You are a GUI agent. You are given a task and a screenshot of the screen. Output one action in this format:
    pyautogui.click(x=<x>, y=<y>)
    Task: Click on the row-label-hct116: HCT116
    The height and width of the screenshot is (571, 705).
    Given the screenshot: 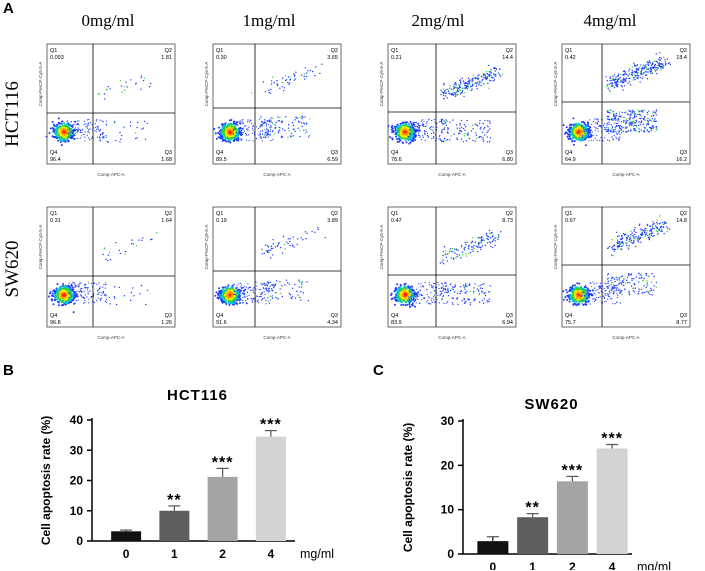 What is the action you would take?
    pyautogui.click(x=12, y=114)
    